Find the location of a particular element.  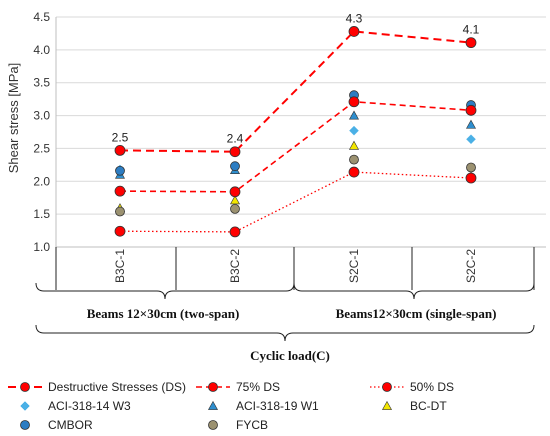

legend-label: ACI-318-14 W3 is located at coordinates (89, 406).